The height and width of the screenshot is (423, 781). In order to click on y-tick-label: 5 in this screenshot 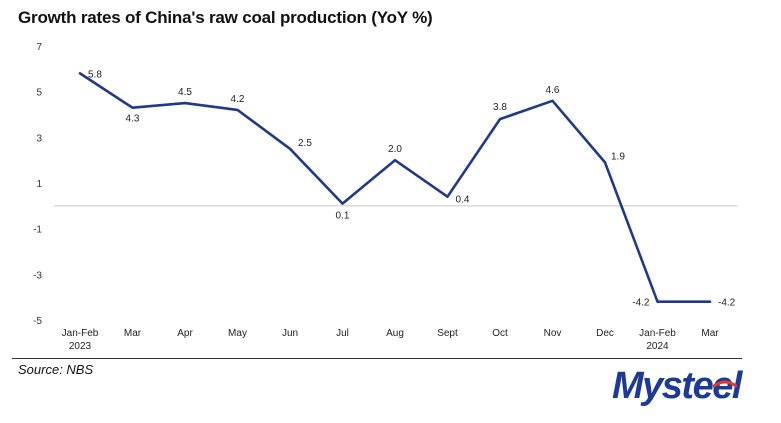, I will do `click(39, 93)`.